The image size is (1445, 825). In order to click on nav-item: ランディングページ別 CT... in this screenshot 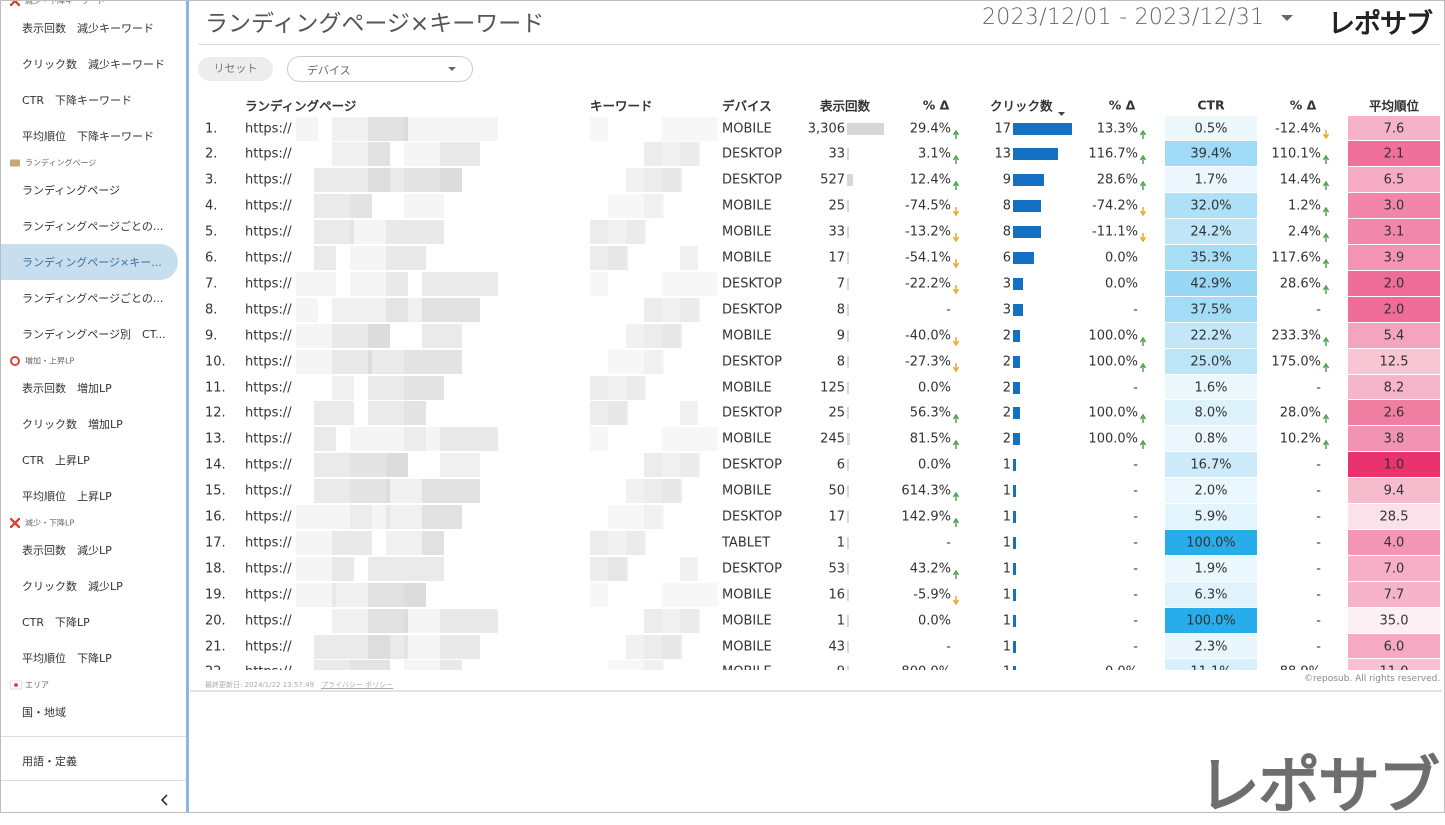, I will do `click(94, 334)`.